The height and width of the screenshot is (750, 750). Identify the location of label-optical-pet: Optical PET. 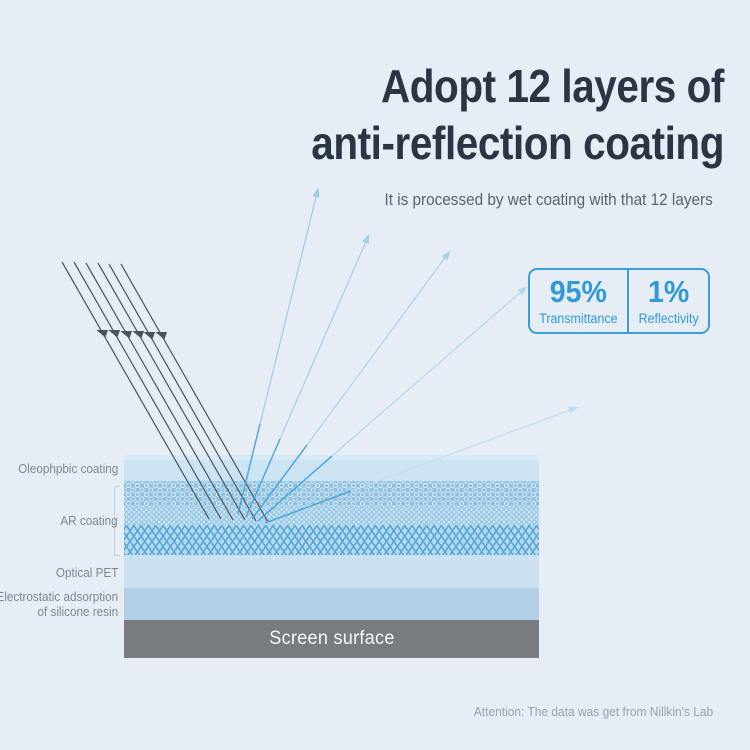
(86, 572).